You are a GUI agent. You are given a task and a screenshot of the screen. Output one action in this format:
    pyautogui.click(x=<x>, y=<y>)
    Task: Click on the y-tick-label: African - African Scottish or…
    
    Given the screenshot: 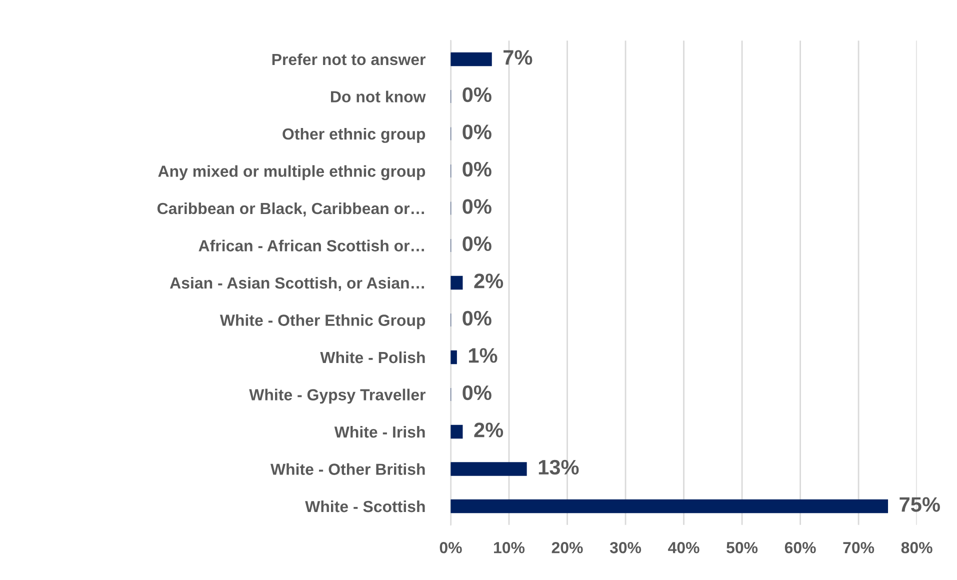 What is the action you would take?
    pyautogui.click(x=311, y=246)
    